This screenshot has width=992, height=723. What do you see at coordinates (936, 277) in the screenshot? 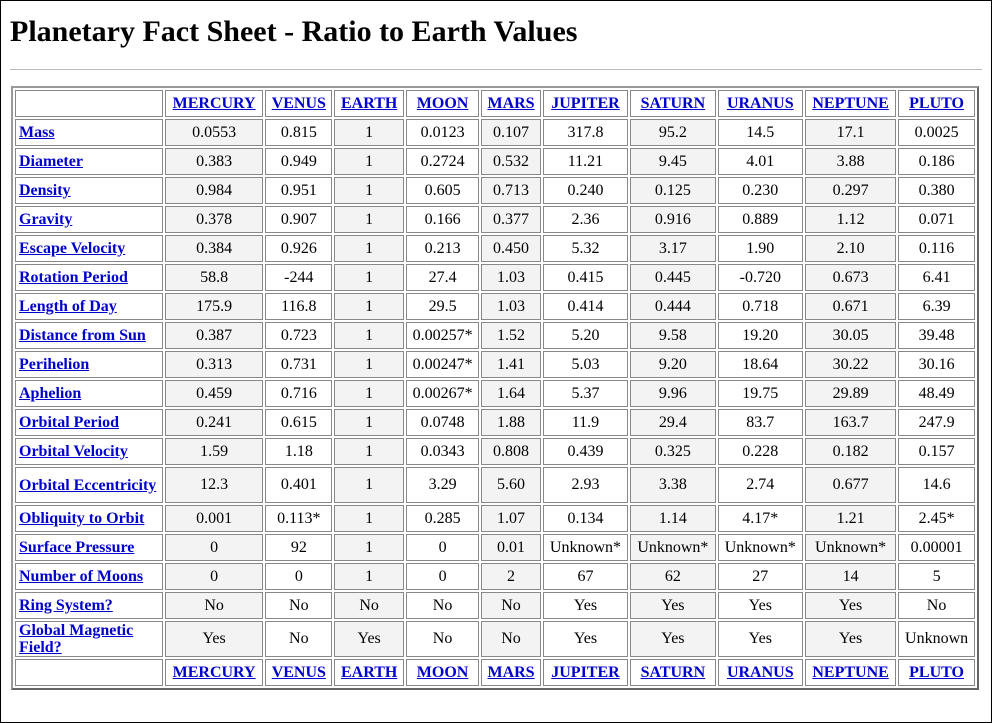
I see `value-cell: 6.41` at bounding box center [936, 277].